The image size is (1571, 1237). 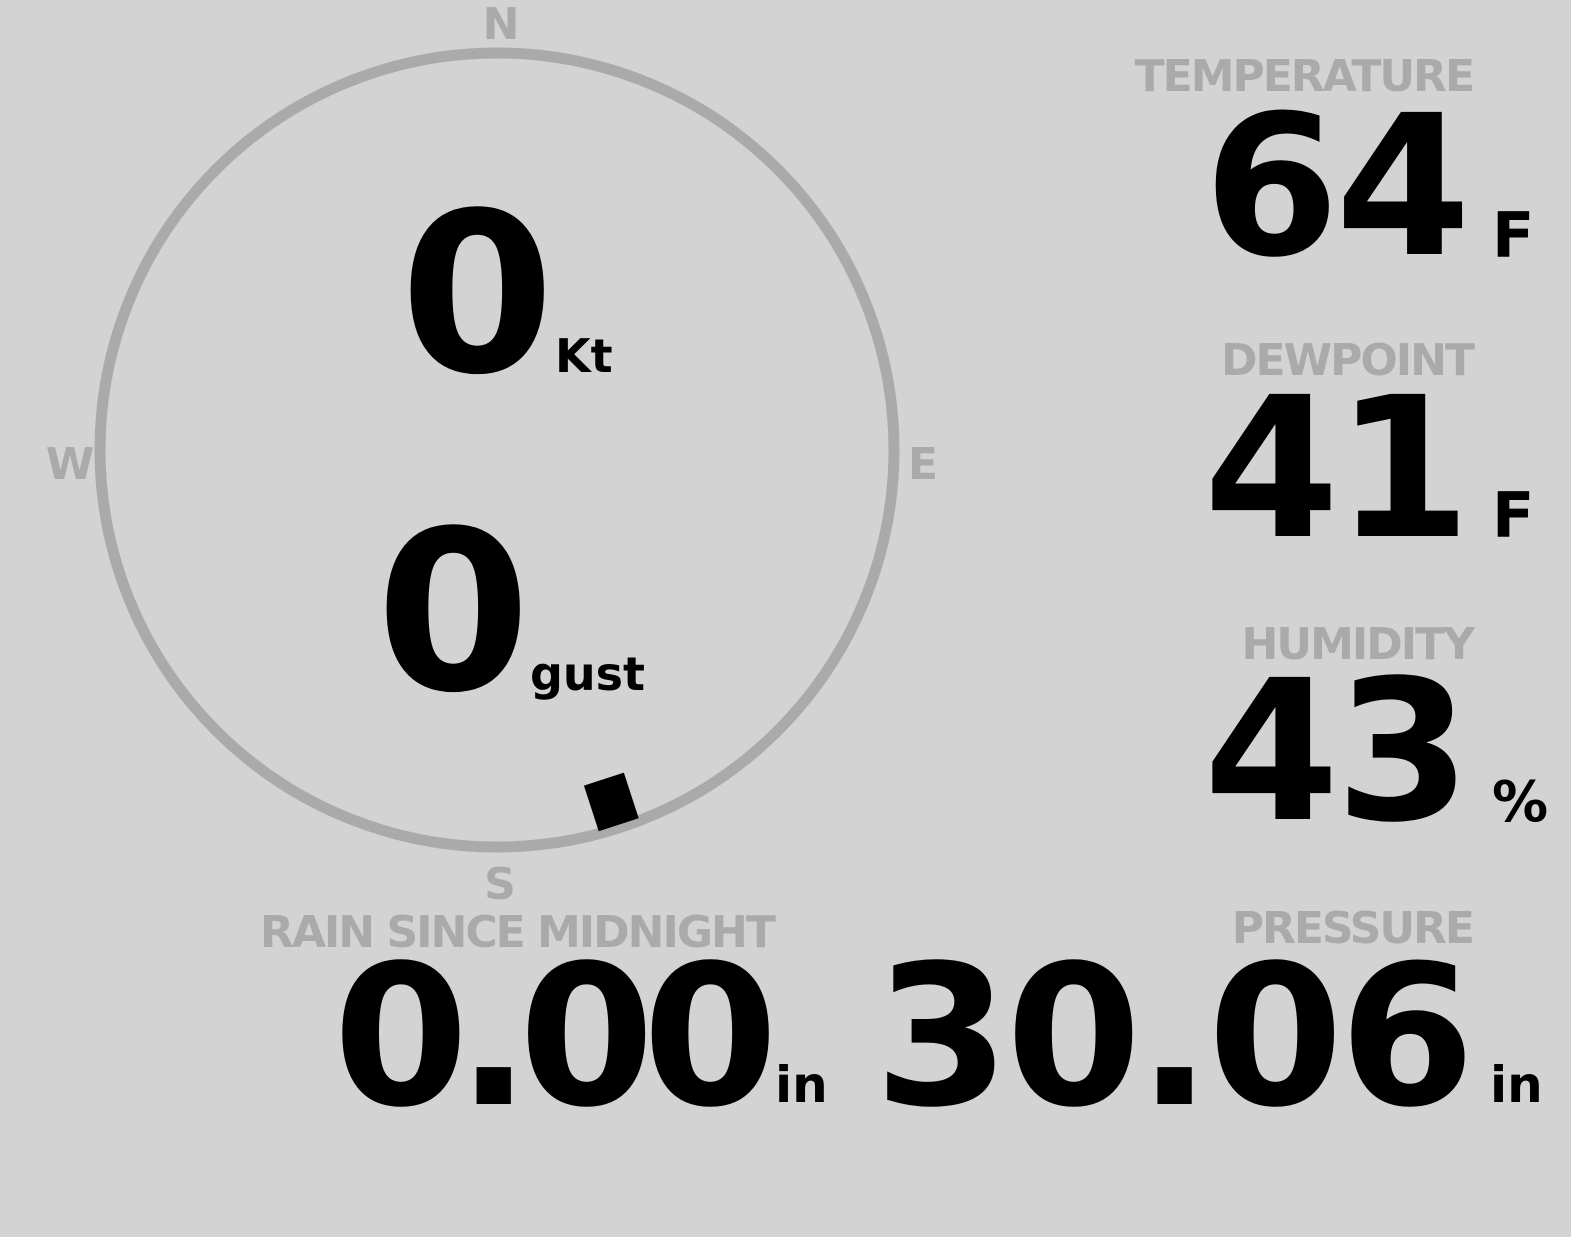 What do you see at coordinates (584, 356) in the screenshot?
I see `wind-speed-unit: Kt` at bounding box center [584, 356].